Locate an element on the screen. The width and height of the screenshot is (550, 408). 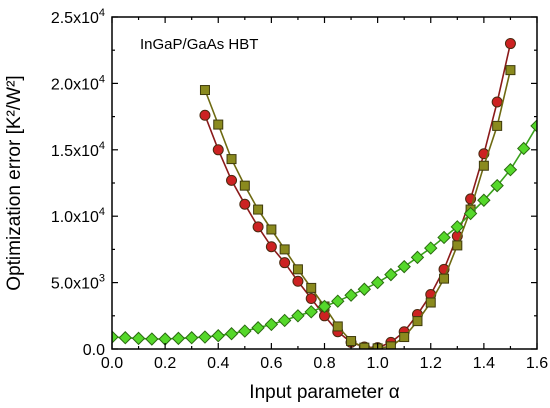
x-tick-label: 0.8 is located at coordinates (324, 363).